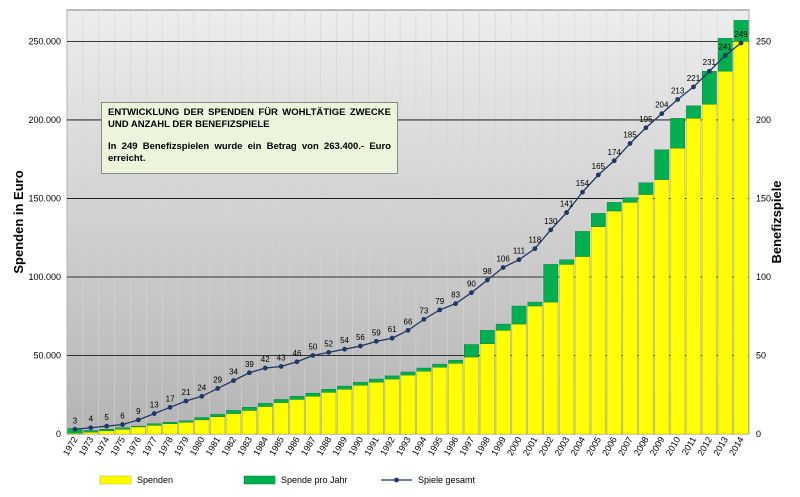 The image size is (800, 497). What do you see at coordinates (344, 340) in the screenshot?
I see `data-label-spiele: 54` at bounding box center [344, 340].